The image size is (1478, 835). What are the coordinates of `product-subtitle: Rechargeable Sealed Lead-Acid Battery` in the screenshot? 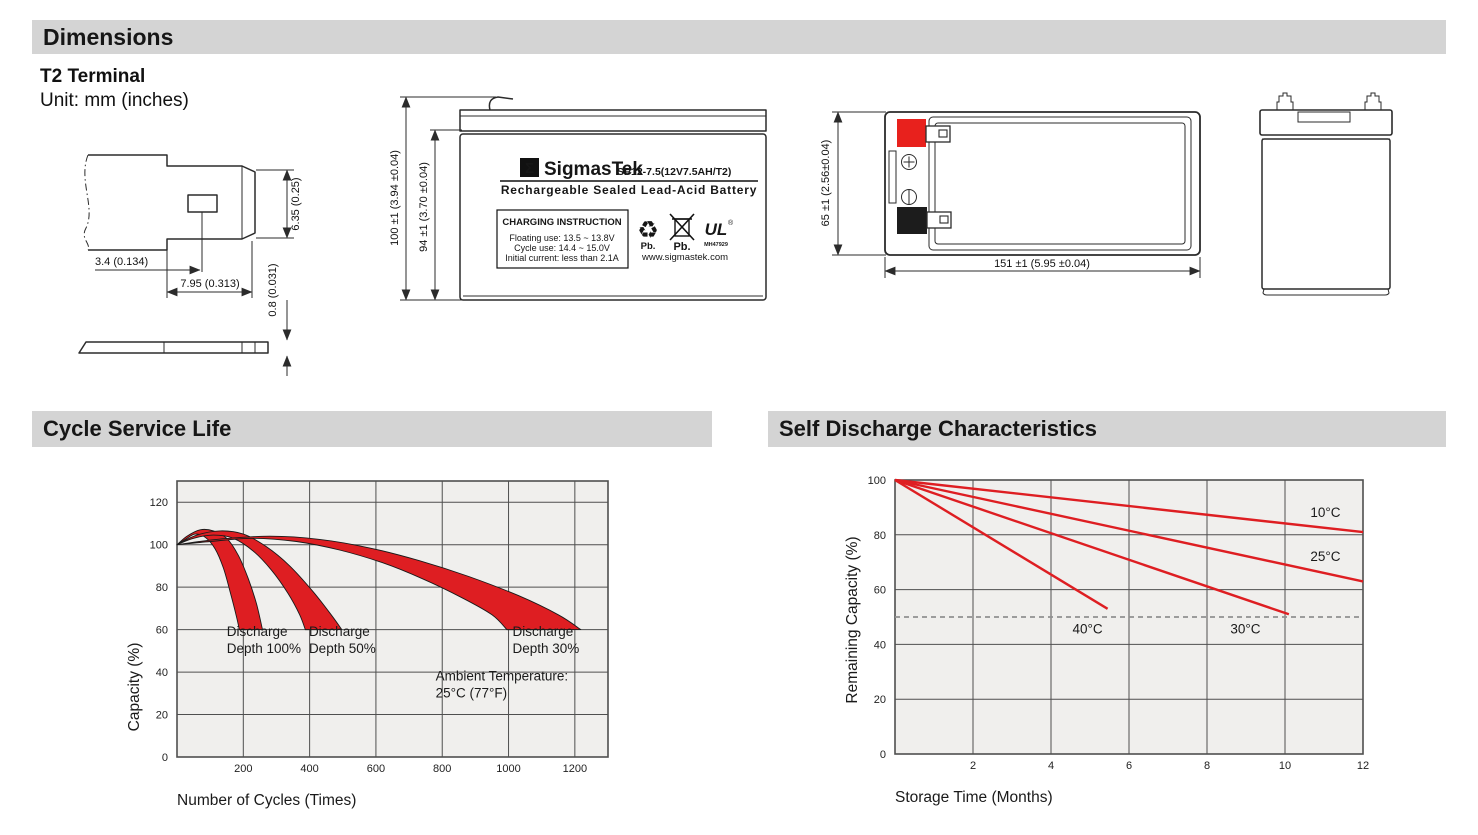 It's located at (629, 190).